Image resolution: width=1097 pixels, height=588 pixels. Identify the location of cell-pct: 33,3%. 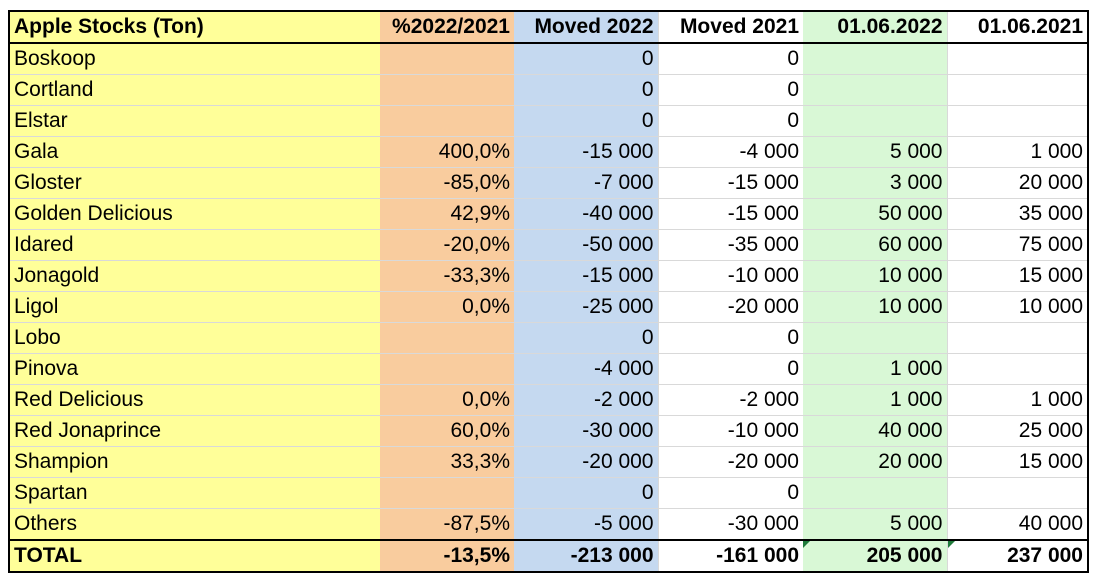
(447, 462).